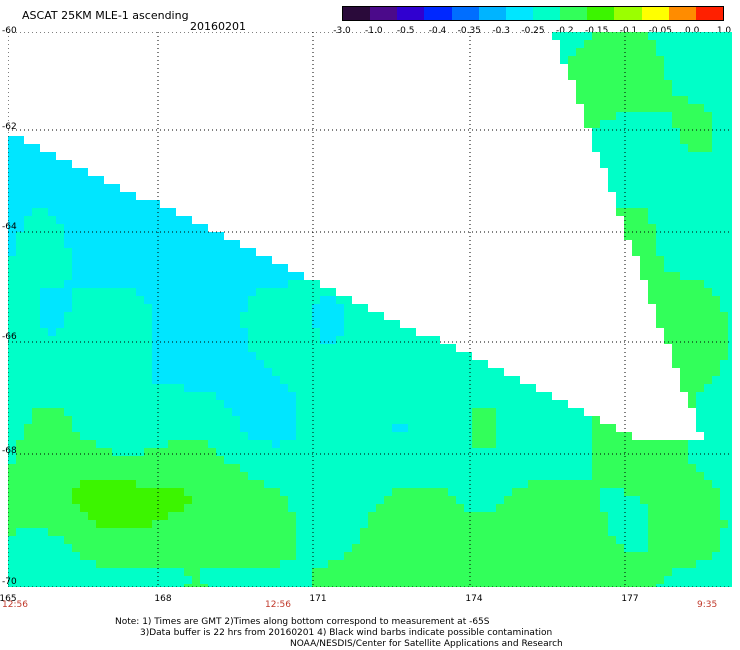 The image size is (740, 650). Describe the element at coordinates (9, 337) in the screenshot. I see `y-tick-label: -66` at that location.